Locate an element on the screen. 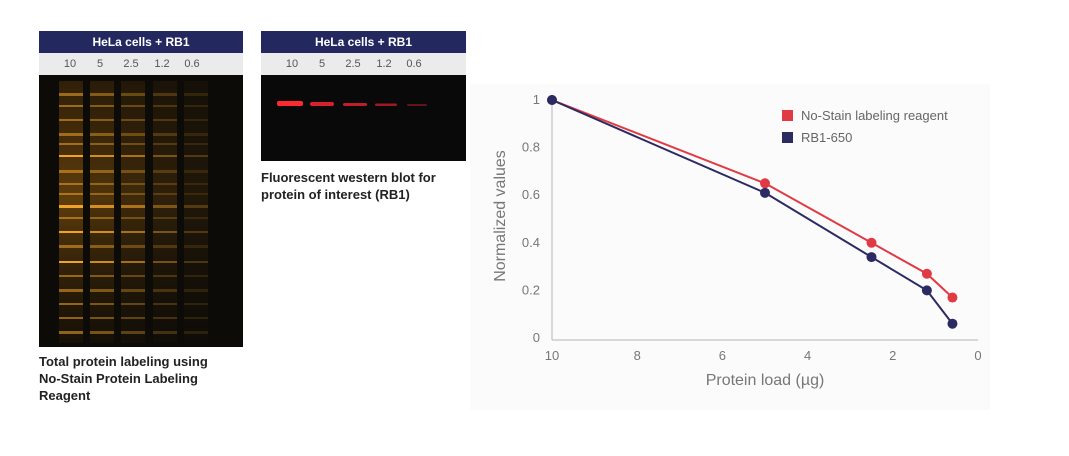  lane-label: 10 is located at coordinates (292, 64).